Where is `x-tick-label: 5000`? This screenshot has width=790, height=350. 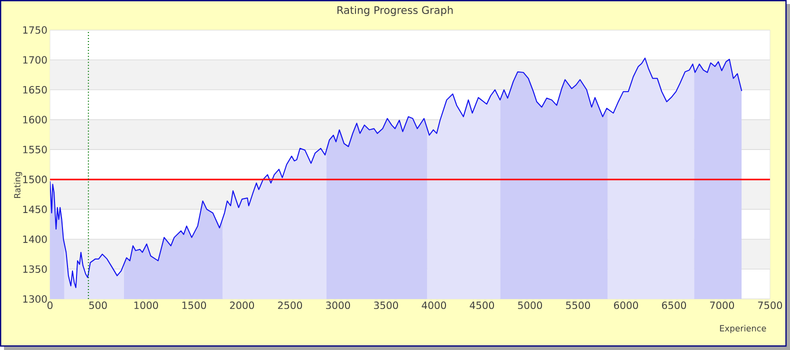 x-tick-label: 5000 is located at coordinates (530, 306).